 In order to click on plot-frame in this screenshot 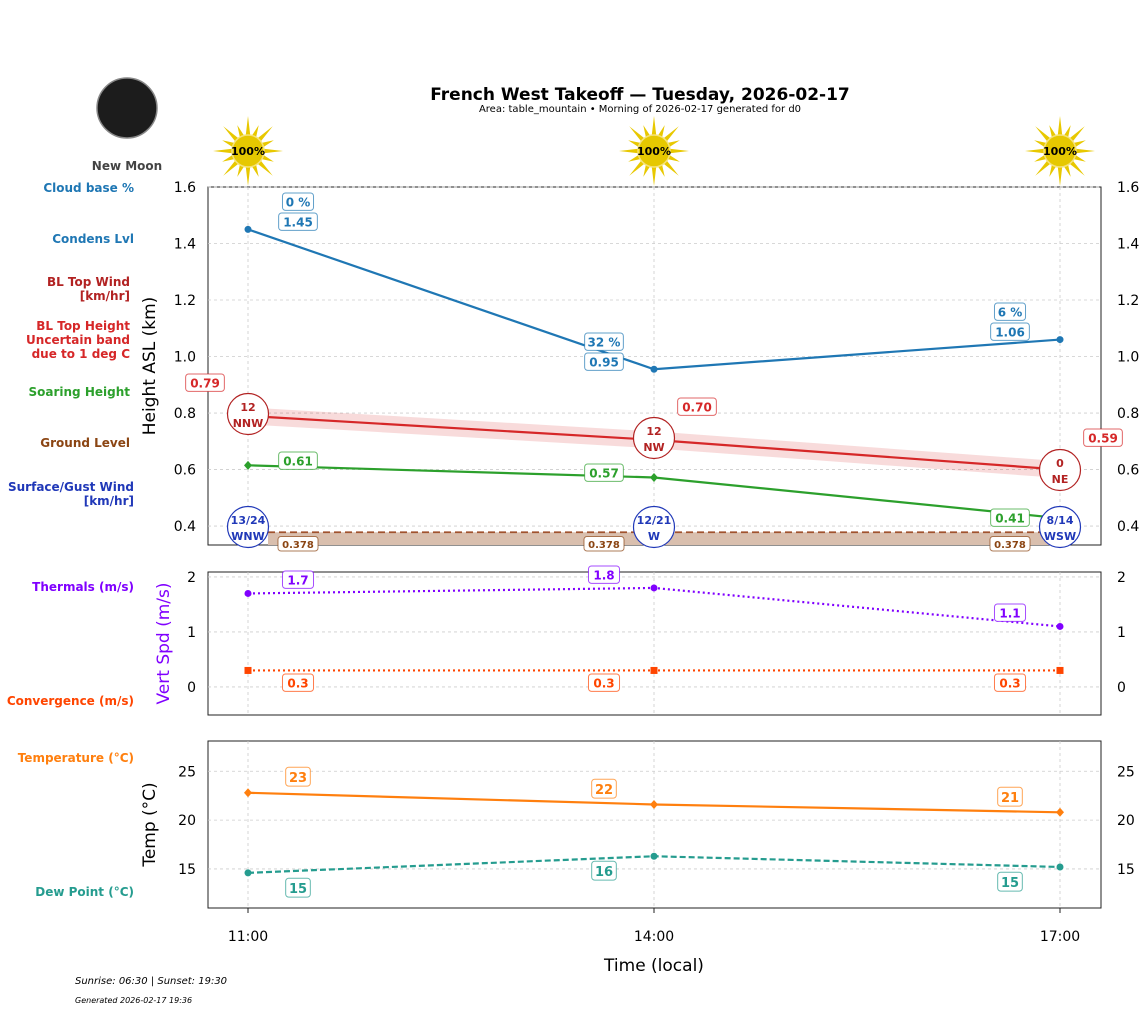, I will do `click(654, 824)`.